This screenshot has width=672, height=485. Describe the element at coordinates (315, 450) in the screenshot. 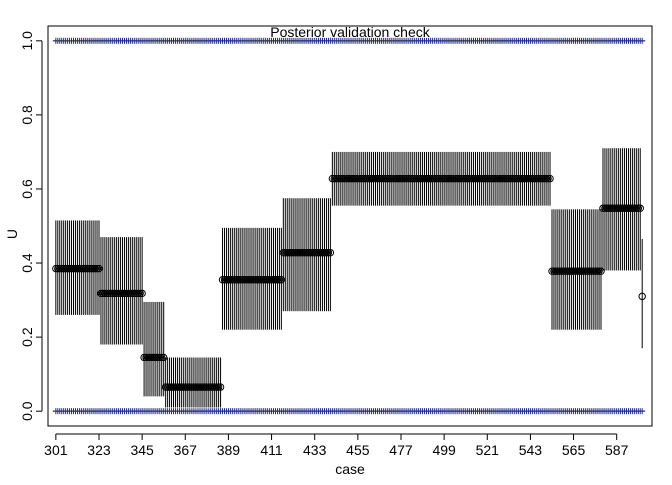

I see `x-tick-label: 433` at that location.